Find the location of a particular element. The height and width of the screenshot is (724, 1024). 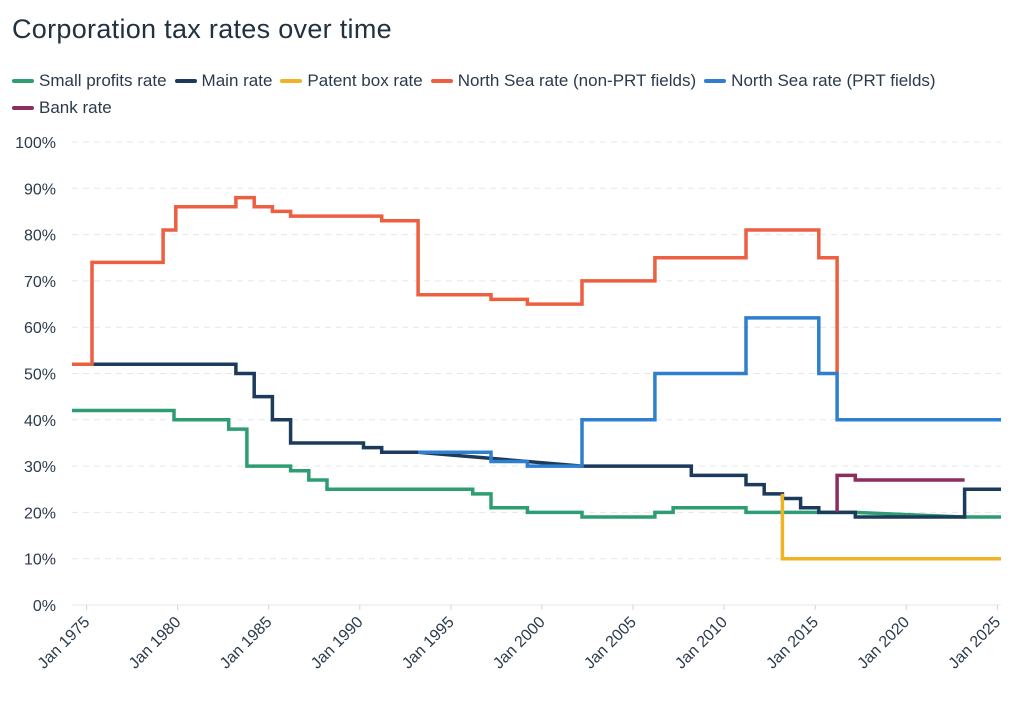

legend-item: North Sea rate (PRT fields) is located at coordinates (820, 81).